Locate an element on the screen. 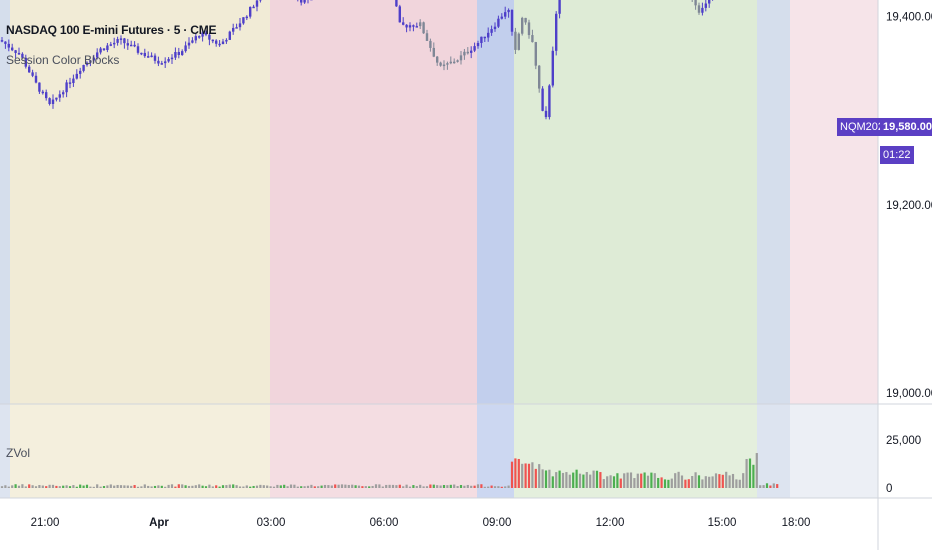 The image size is (932, 550). session-block-premarket is located at coordinates (495, 202).